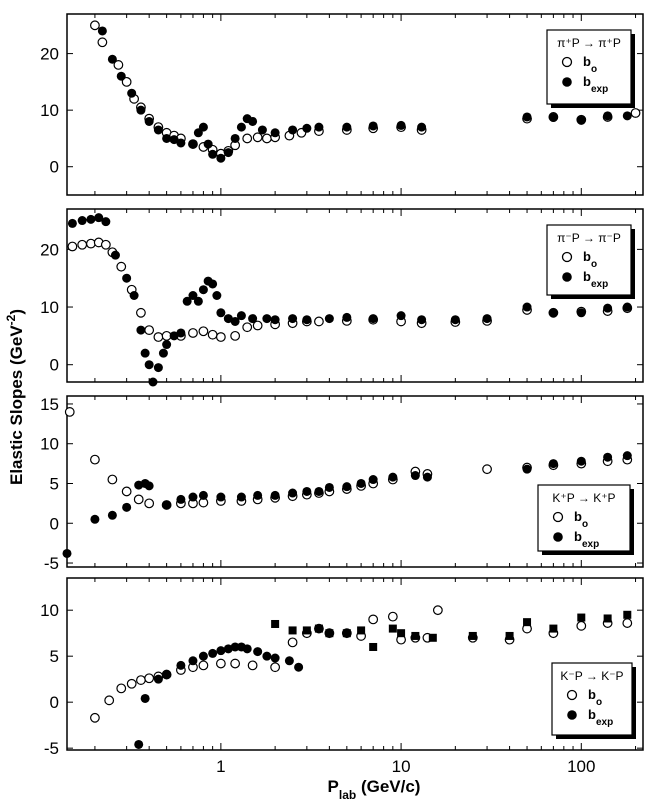 The width and height of the screenshot is (654, 811). What do you see at coordinates (558, 537) in the screenshot?
I see `legend-marker-filled` at bounding box center [558, 537].